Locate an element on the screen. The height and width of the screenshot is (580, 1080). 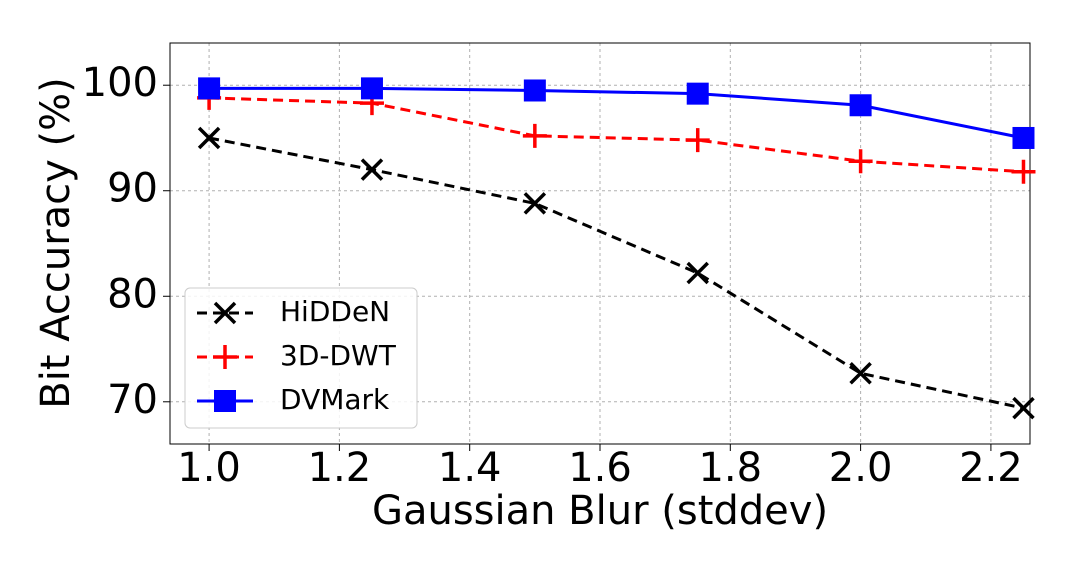
x-tick-label: 1.6 is located at coordinates (600, 468).